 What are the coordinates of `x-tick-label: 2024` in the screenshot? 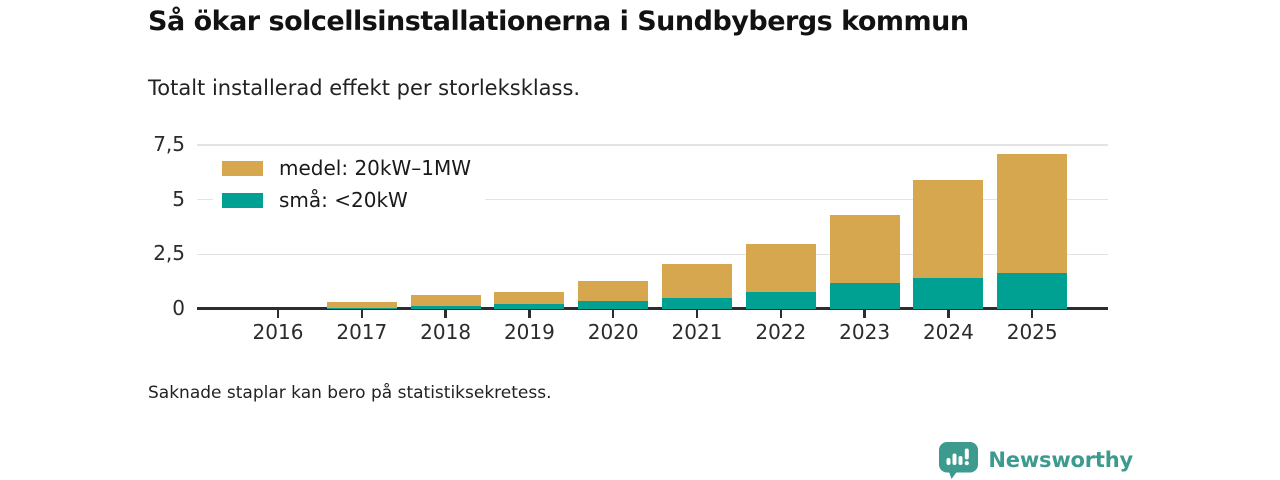 It's located at (948, 332).